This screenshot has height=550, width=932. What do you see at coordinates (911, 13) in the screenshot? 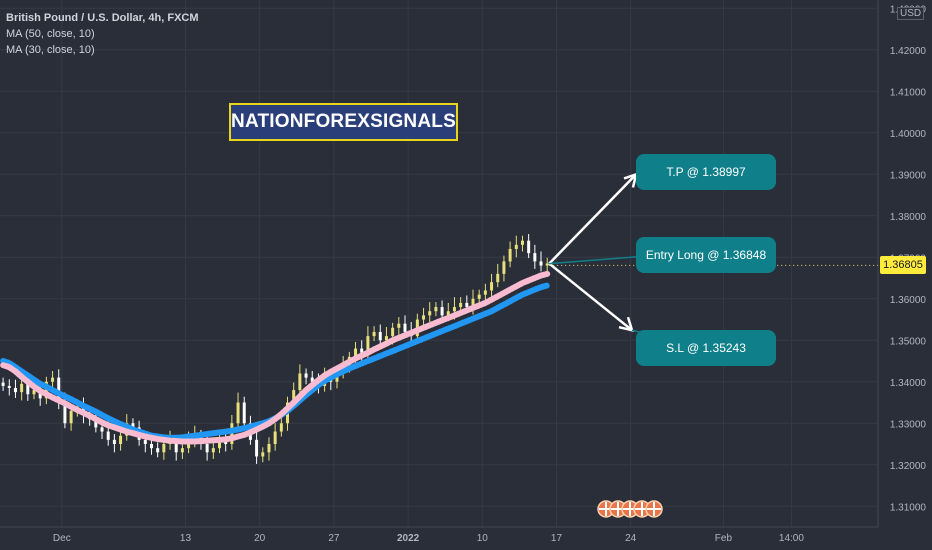
I see `currency-label: USD` at bounding box center [911, 13].